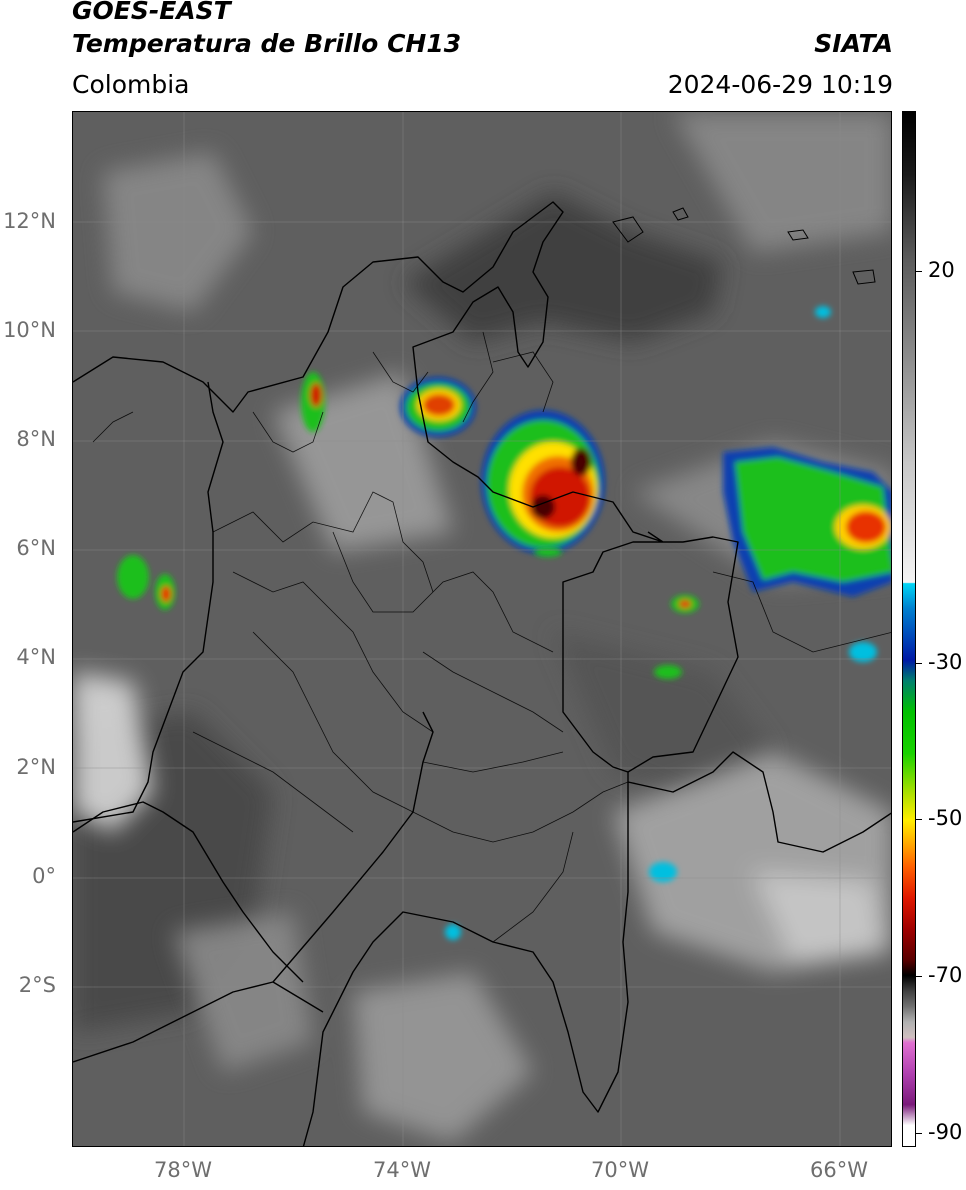  Describe the element at coordinates (945, 975) in the screenshot. I see `cbar-label-m70: -70` at that location.